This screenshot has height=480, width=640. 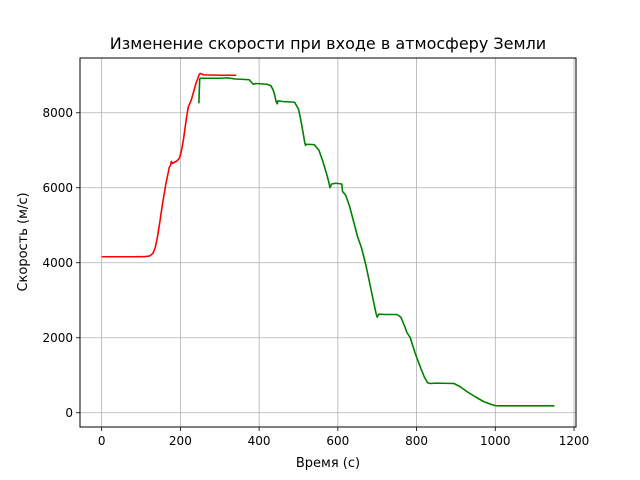 I want to click on y-tick-label: 2000, so click(x=57, y=338).